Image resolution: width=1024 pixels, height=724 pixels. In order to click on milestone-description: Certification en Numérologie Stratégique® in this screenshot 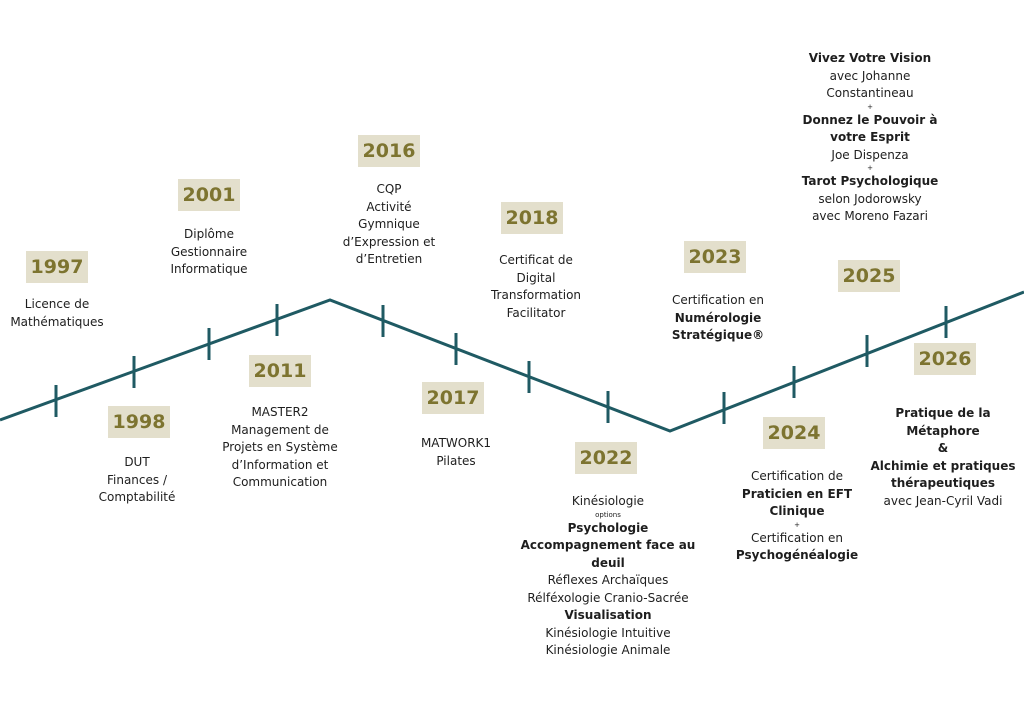, I will do `click(718, 318)`.